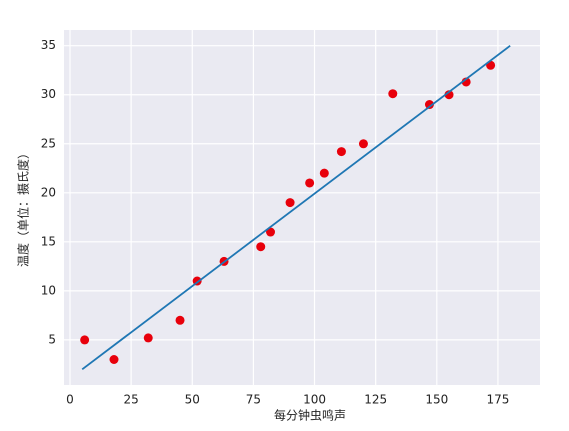 The image size is (569, 431). Describe the element at coordinates (48, 290) in the screenshot. I see `y-tick-label: 10` at that location.